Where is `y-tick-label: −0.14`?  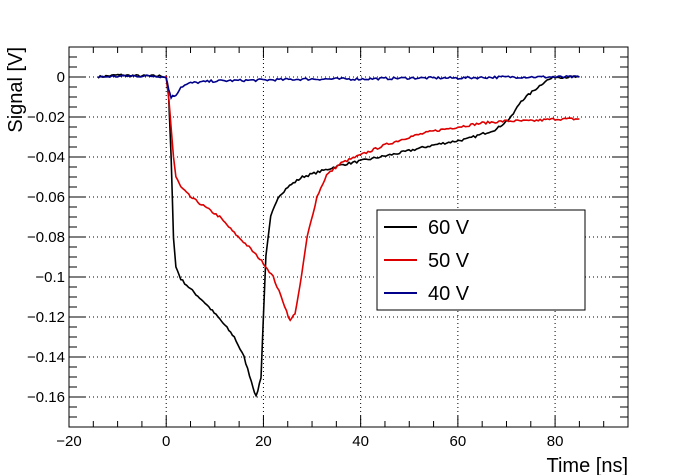 y-tick-label: −0.14 is located at coordinates (46, 357).